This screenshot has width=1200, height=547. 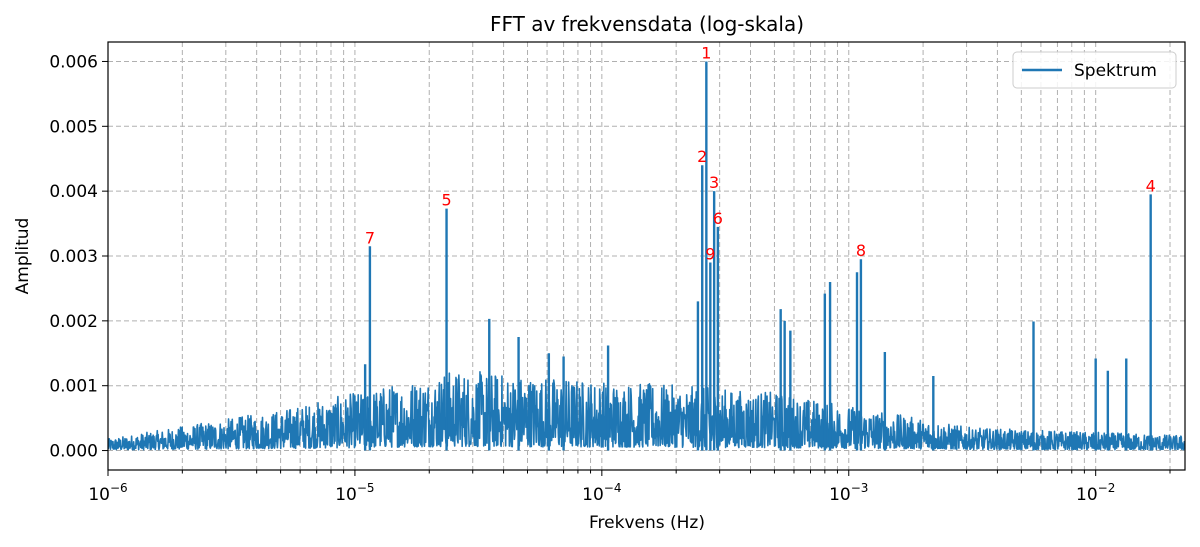 I want to click on y-tick-label: 0.000, so click(x=73, y=452).